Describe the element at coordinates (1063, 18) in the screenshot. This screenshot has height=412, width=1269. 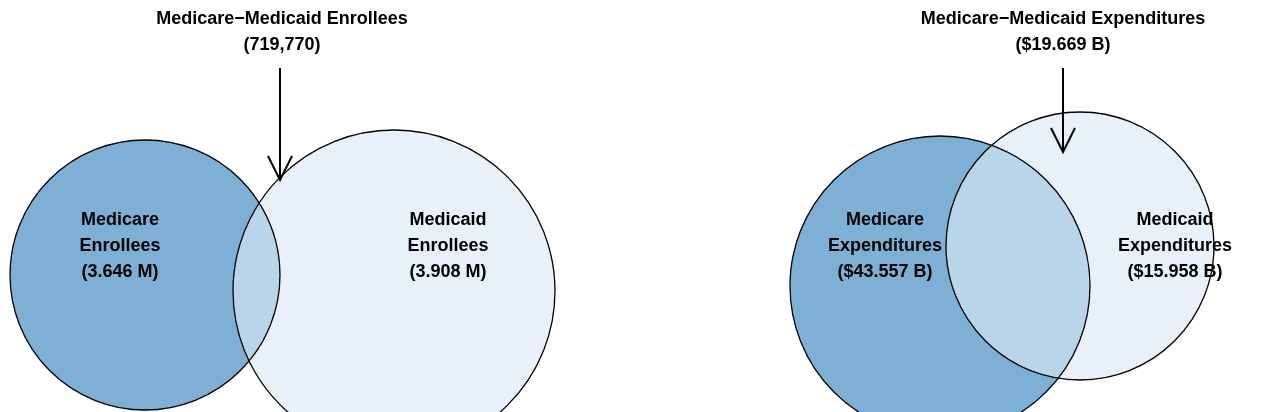
I see `category-label: Medicare−Medicaid Expenditures` at that location.